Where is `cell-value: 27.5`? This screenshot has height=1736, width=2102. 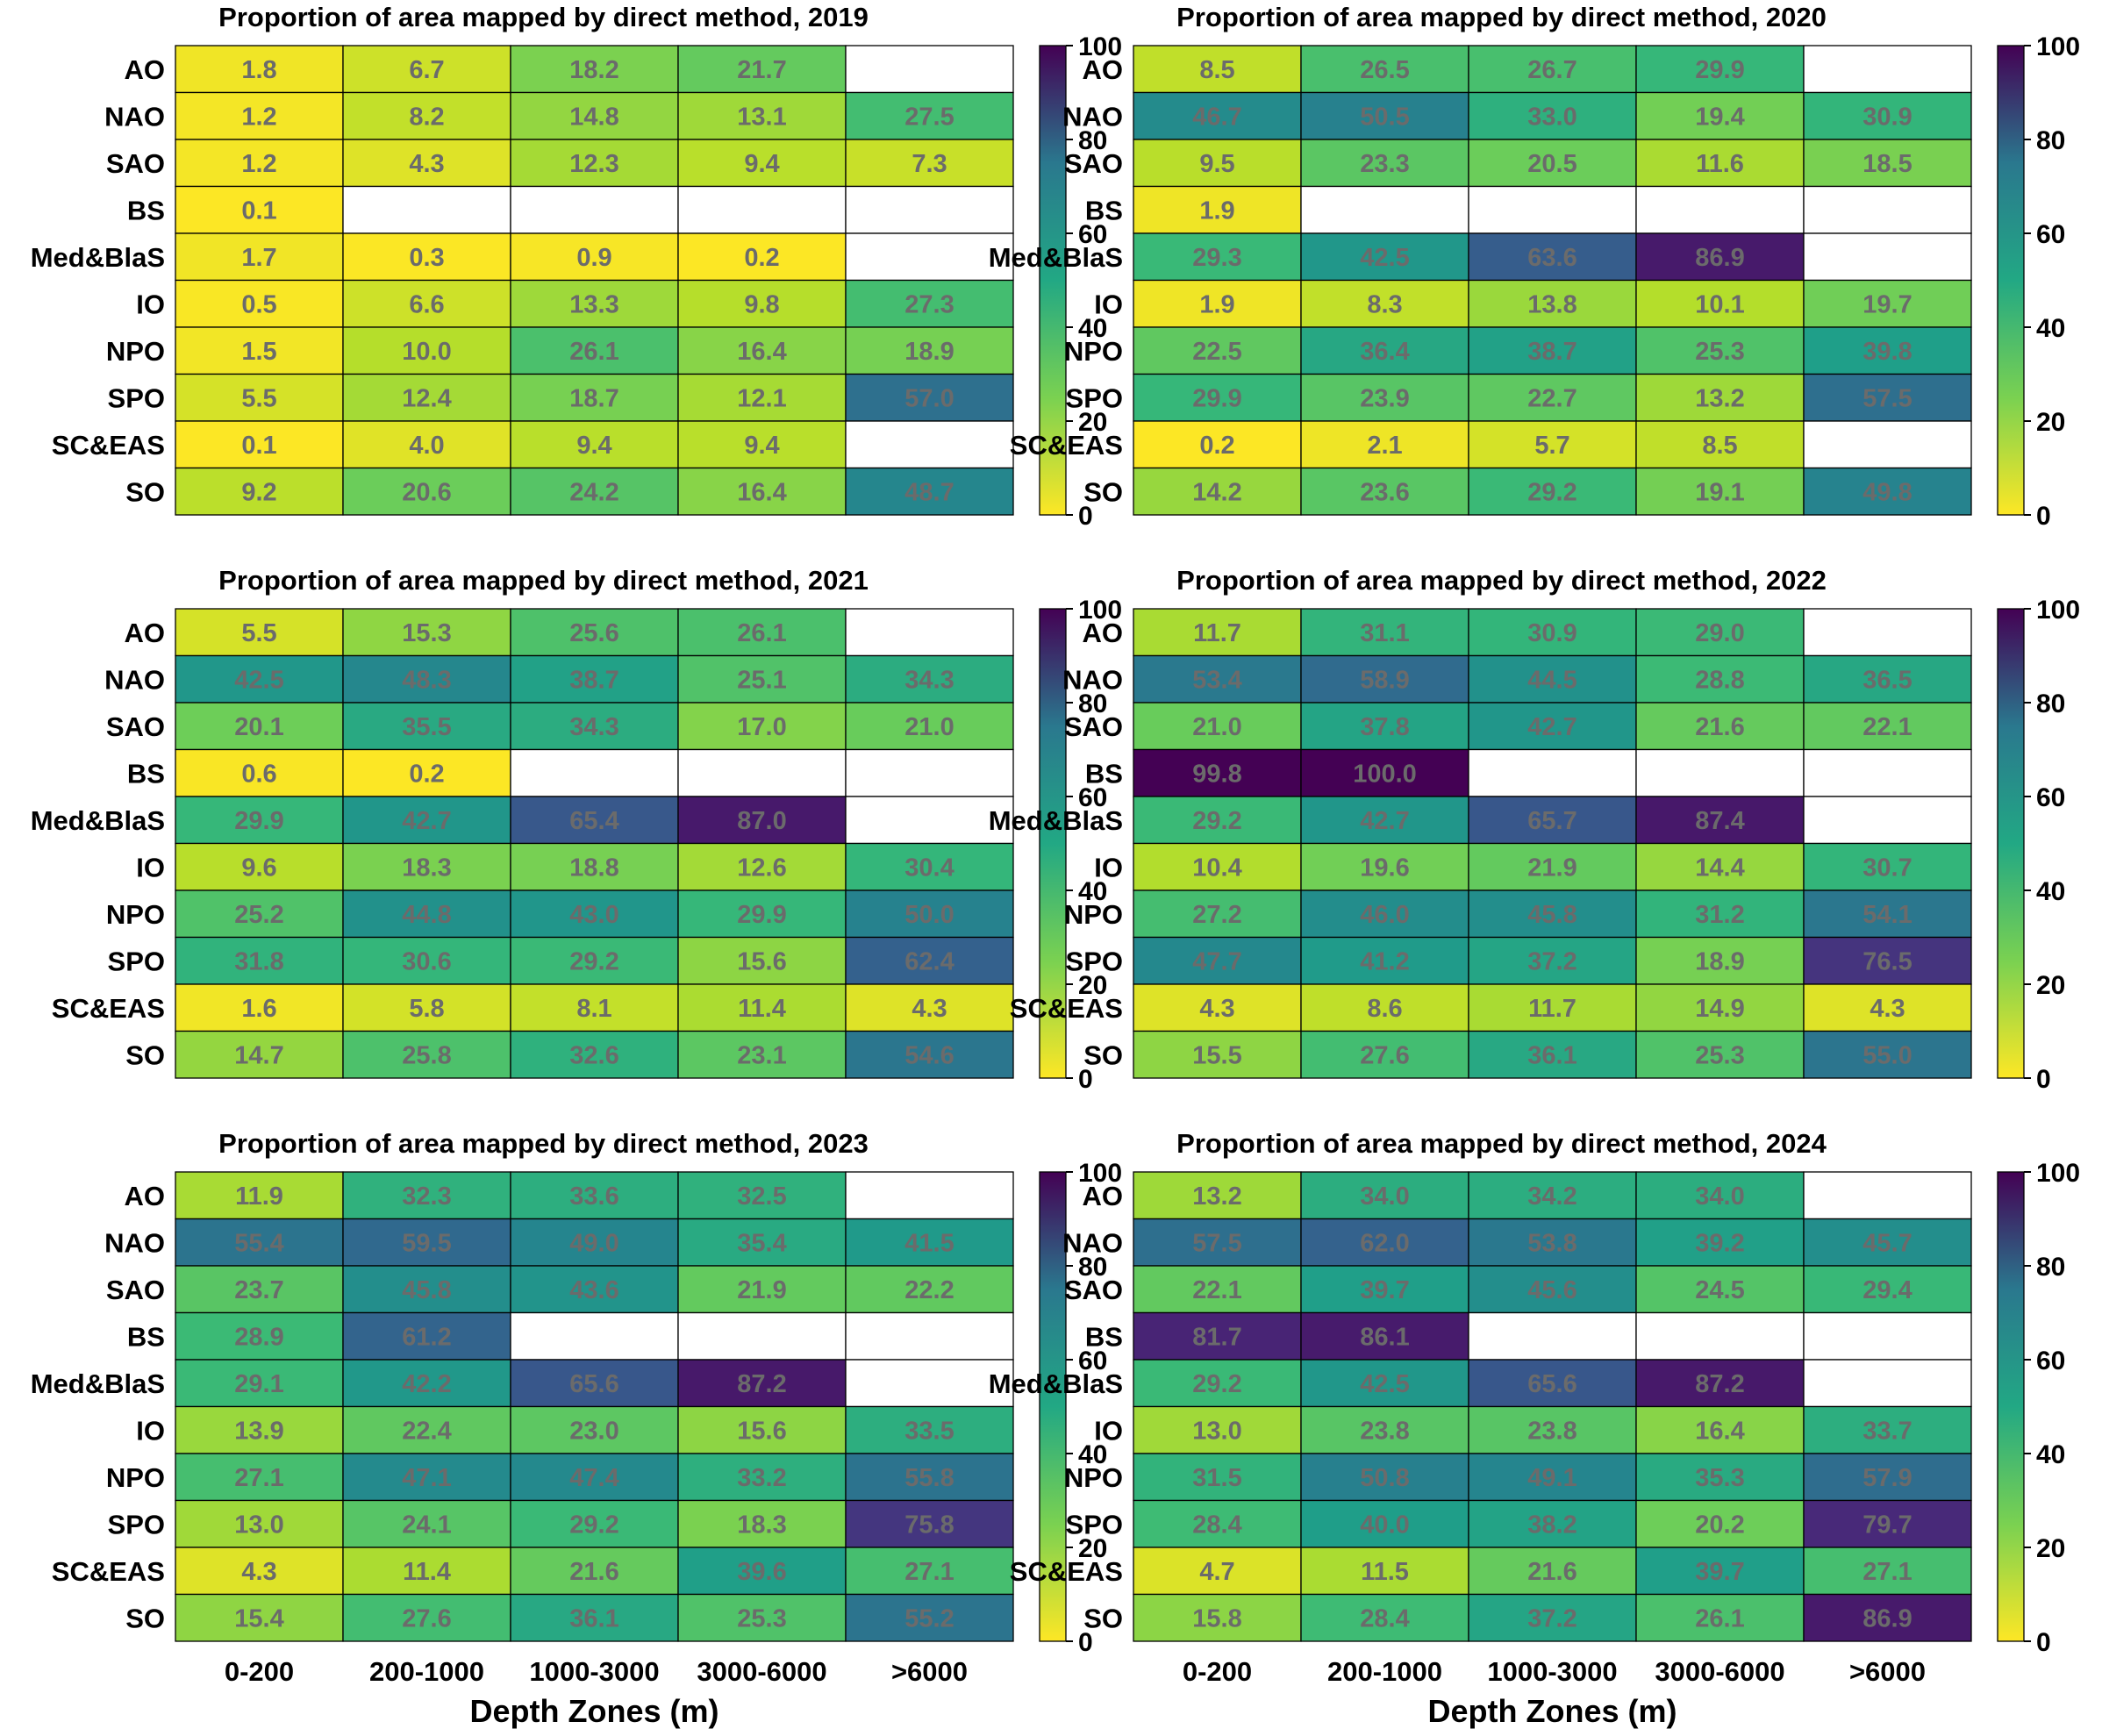
cell-value: 27.5 is located at coordinates (929, 117).